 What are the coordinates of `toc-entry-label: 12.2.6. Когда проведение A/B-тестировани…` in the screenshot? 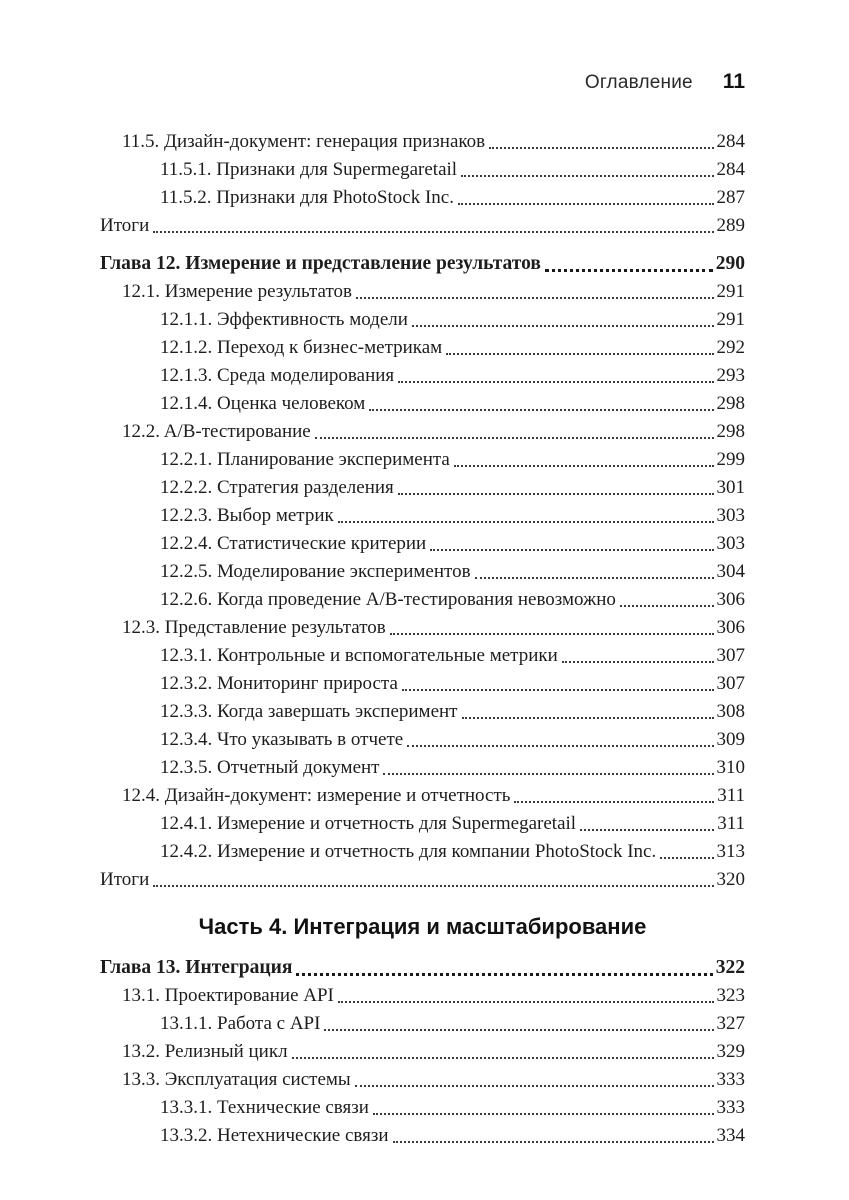 It's located at (388, 599).